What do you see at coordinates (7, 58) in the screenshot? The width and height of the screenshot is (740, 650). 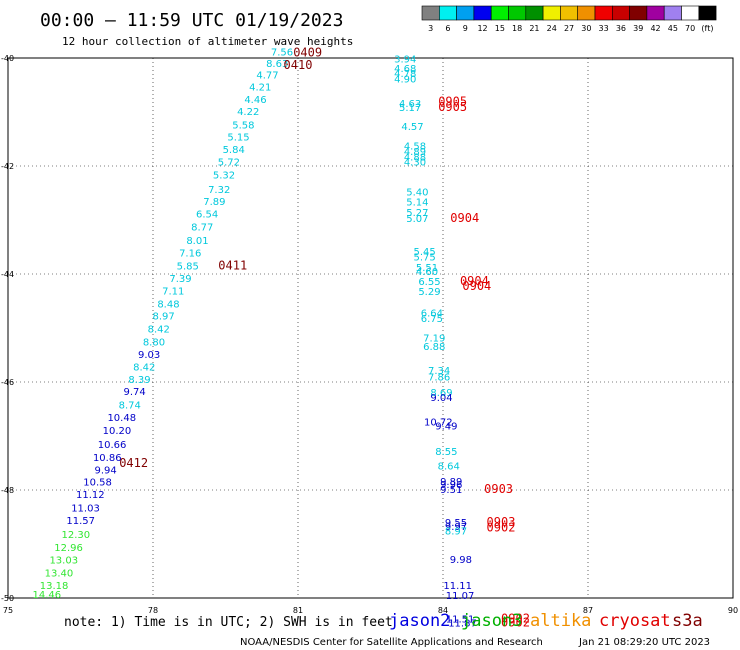 I see `y-tick-label: -40` at bounding box center [7, 58].